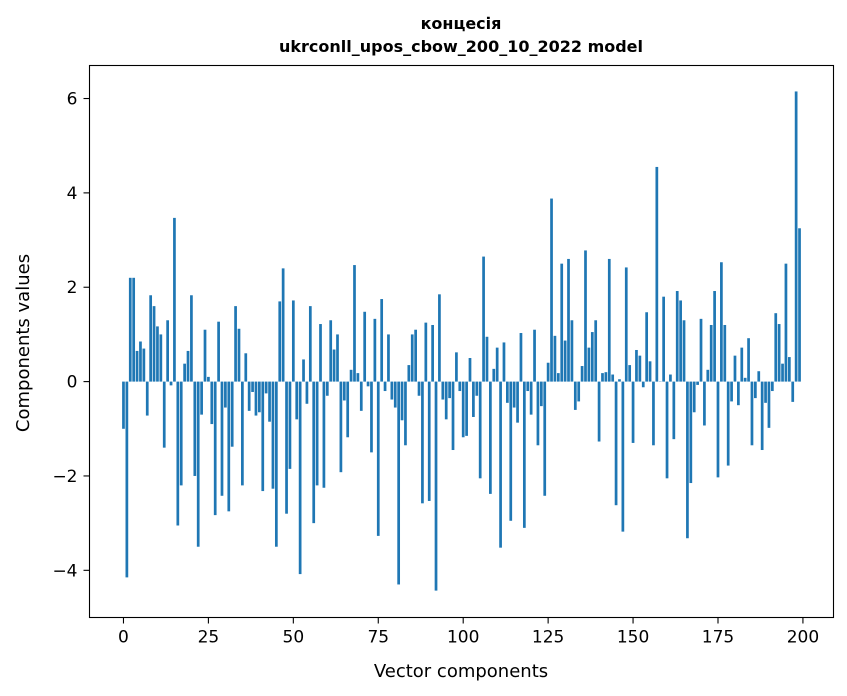  Describe the element at coordinates (463, 638) in the screenshot. I see `x-tick-label: 100` at that location.